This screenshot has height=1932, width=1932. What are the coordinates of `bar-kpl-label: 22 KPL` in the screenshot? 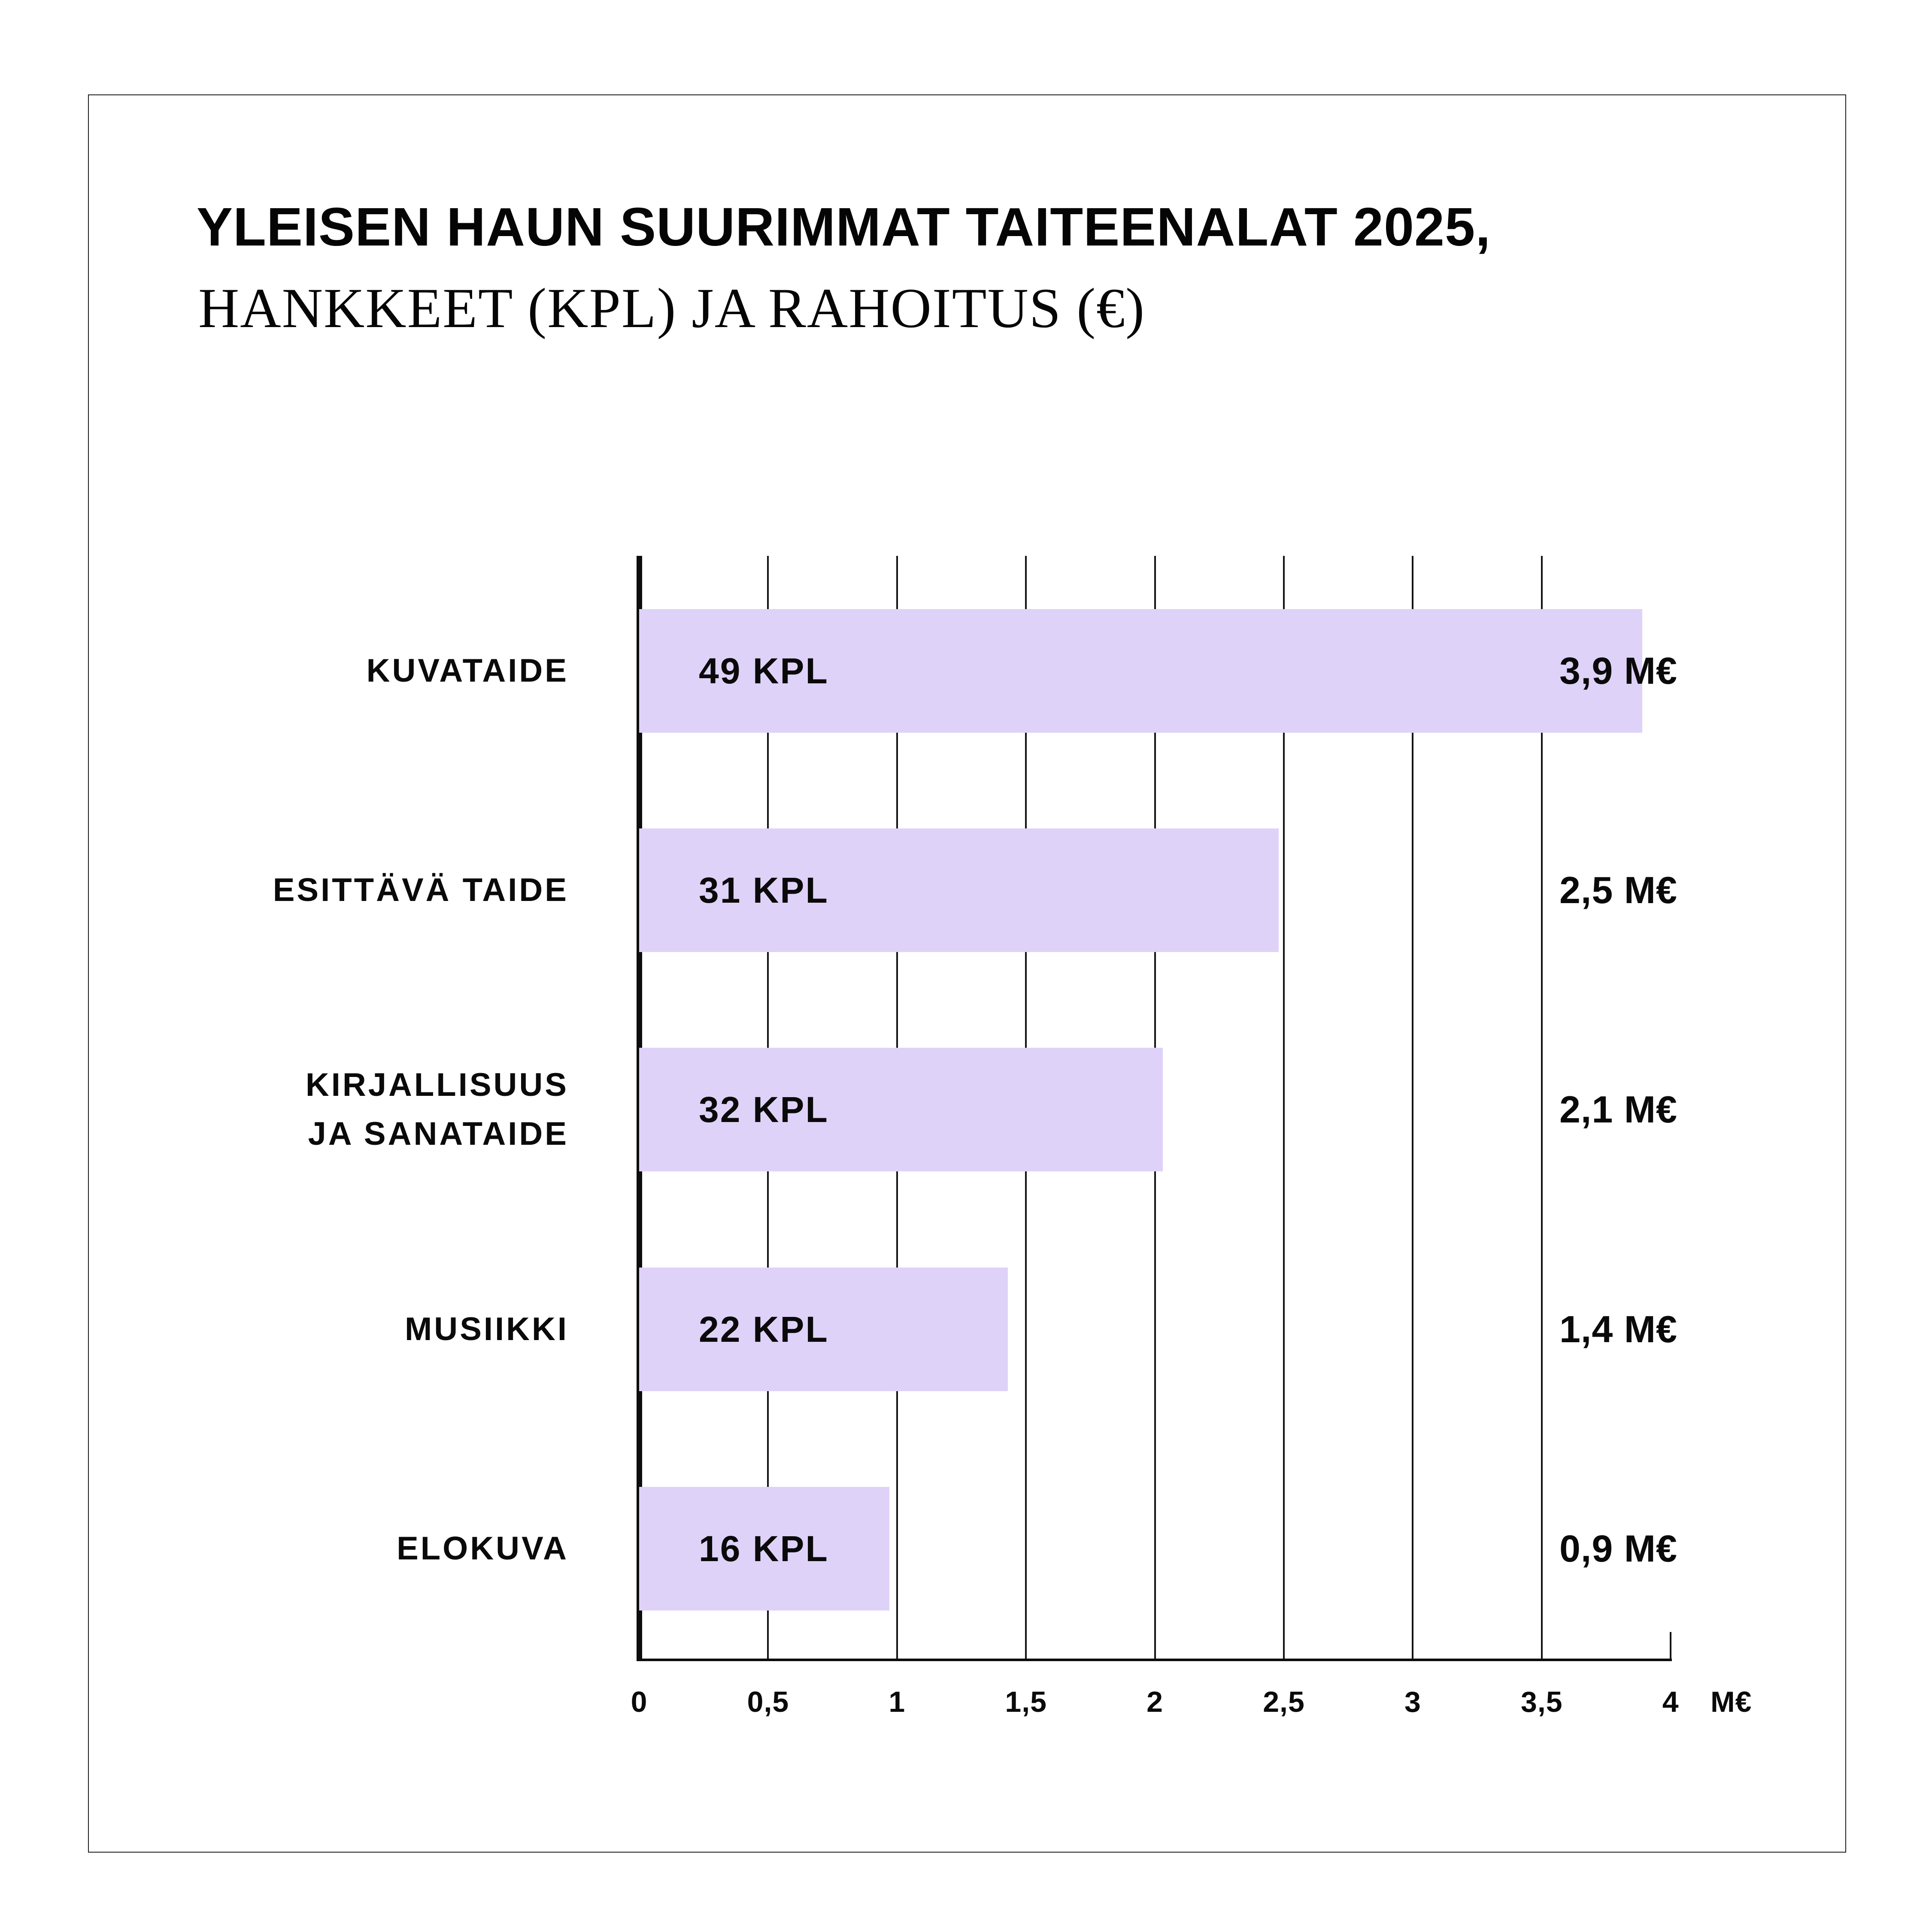 It's located at (764, 1329).